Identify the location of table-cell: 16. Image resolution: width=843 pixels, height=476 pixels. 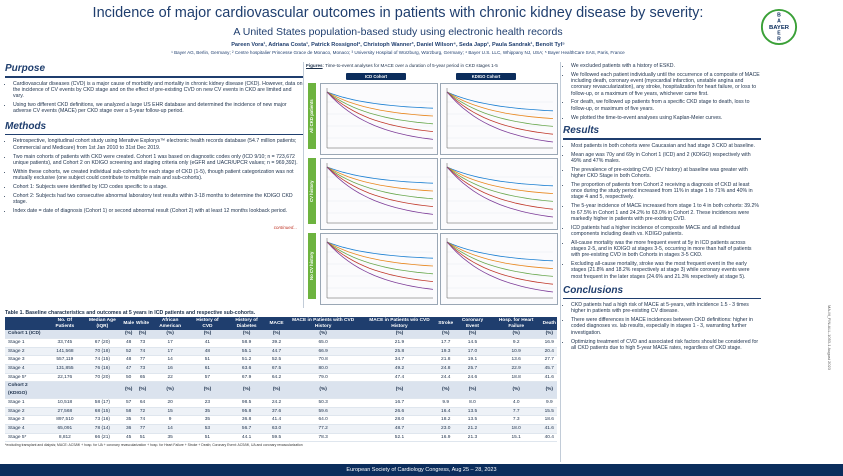
(170, 369).